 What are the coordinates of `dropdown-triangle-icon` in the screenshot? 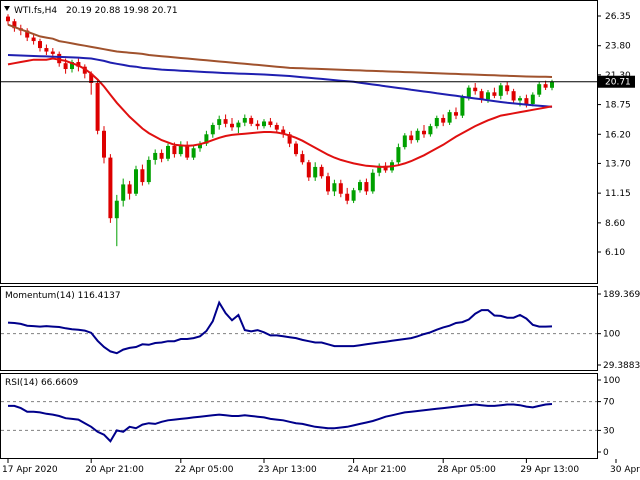 It's located at (7, 8).